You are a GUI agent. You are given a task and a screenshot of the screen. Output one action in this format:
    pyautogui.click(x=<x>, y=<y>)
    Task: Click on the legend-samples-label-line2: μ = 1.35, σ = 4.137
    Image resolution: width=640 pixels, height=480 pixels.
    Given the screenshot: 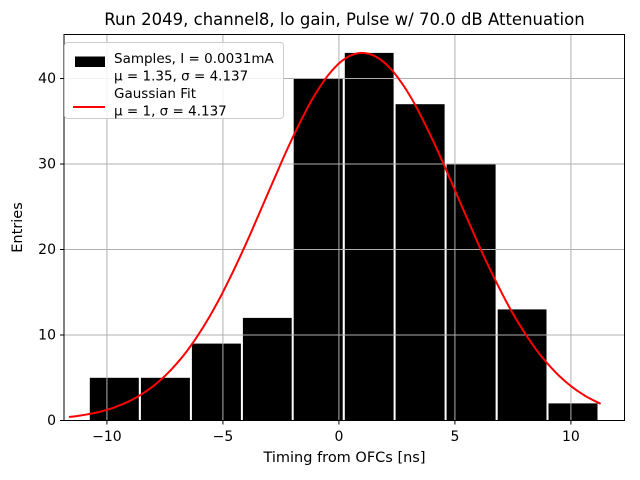 What is the action you would take?
    pyautogui.click(x=181, y=77)
    